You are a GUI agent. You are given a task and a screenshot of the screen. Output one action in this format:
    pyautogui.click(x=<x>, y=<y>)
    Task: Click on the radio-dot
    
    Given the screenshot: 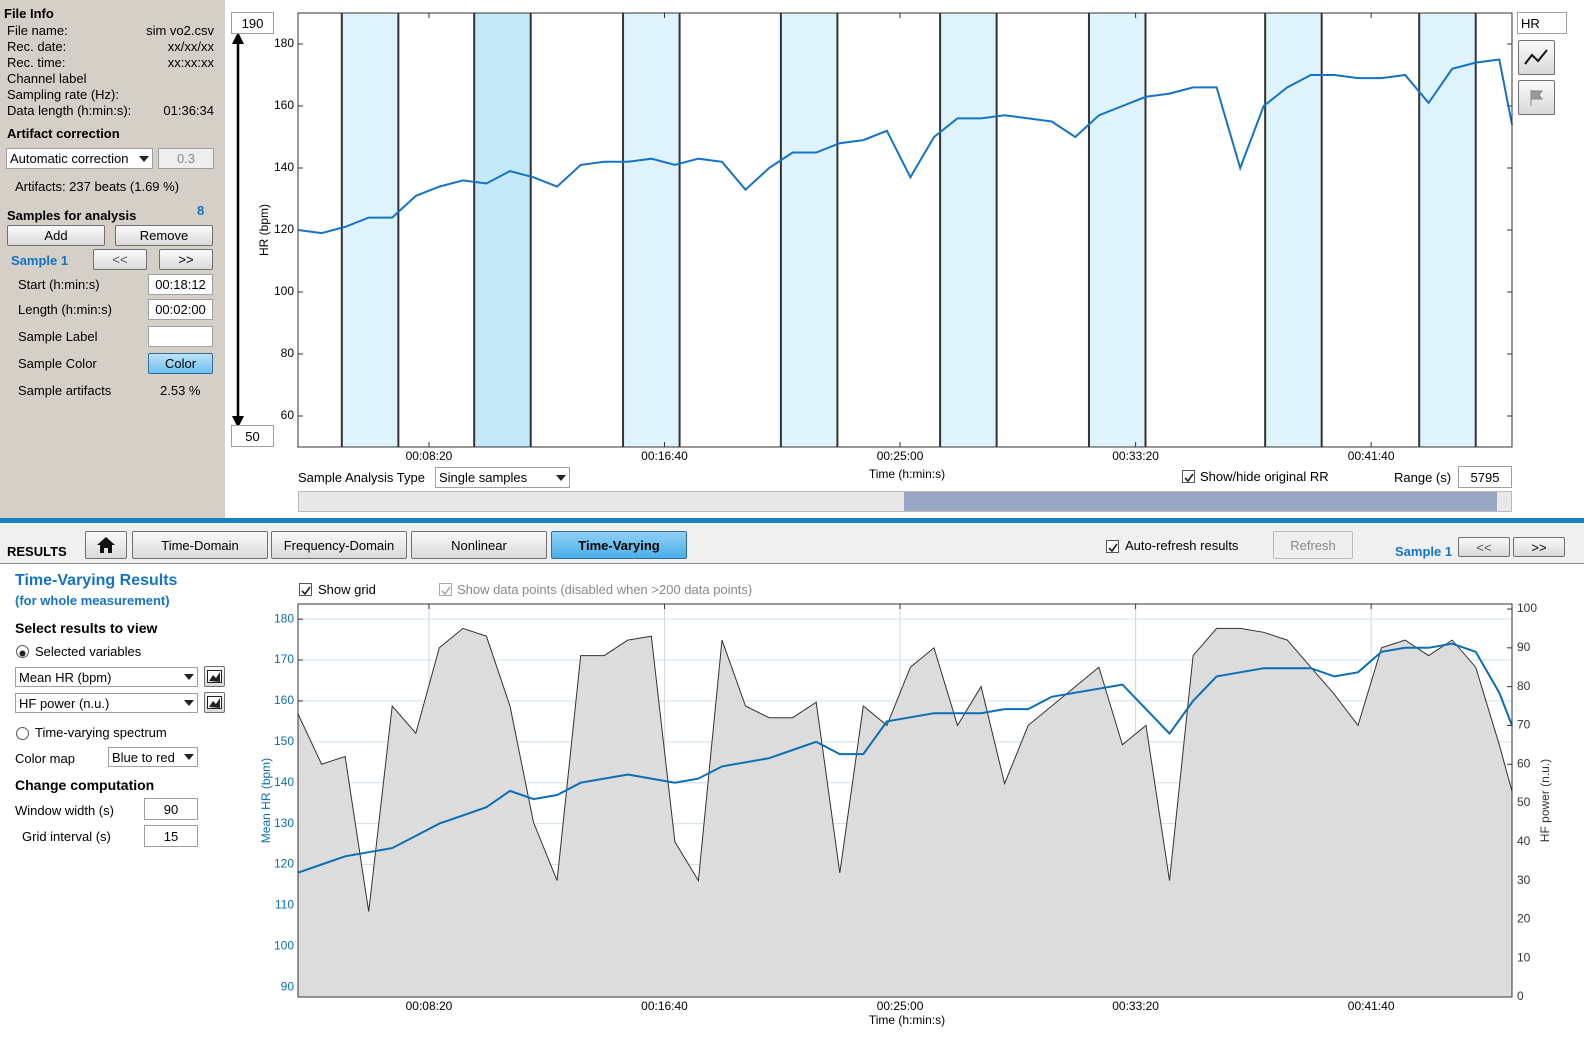 What is the action you would take?
    pyautogui.click(x=22, y=653)
    